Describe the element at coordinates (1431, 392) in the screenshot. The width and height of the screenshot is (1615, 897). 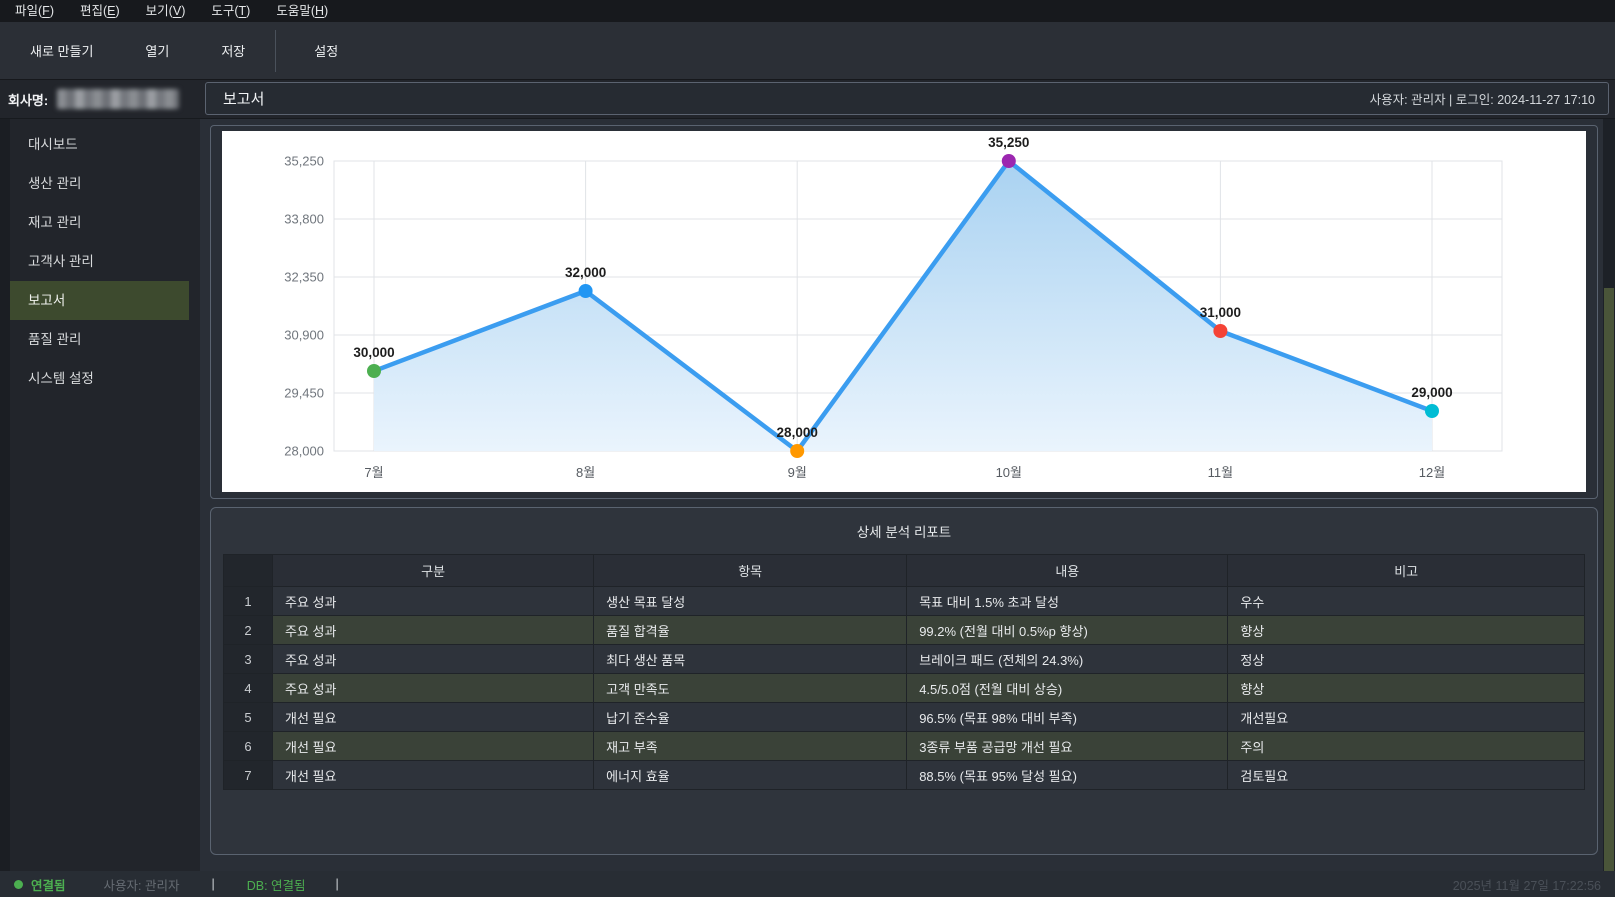
I see `svg-text: 29,000` at that location.